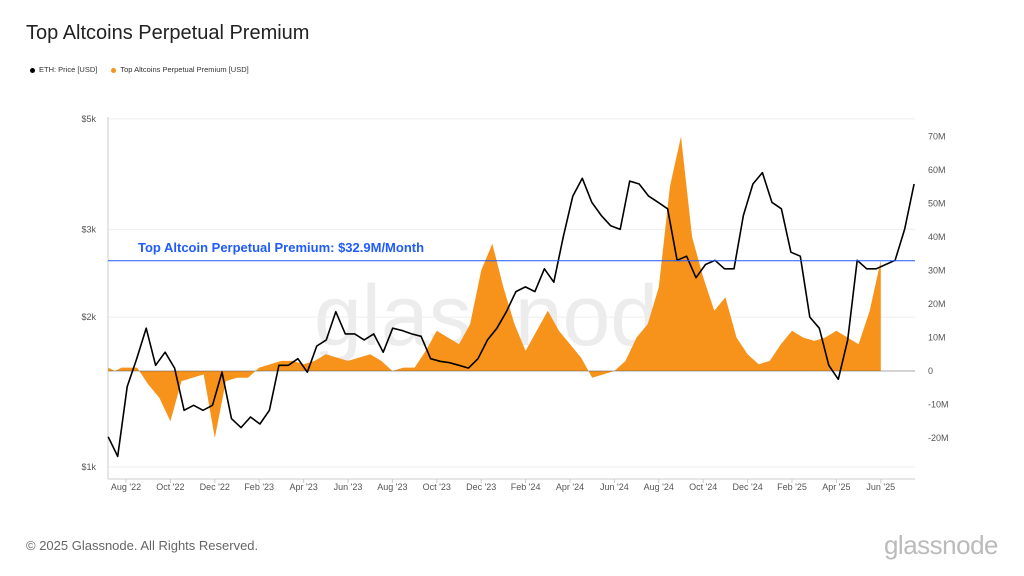  I want to click on y-left-tick-label: $3k, so click(88, 229).